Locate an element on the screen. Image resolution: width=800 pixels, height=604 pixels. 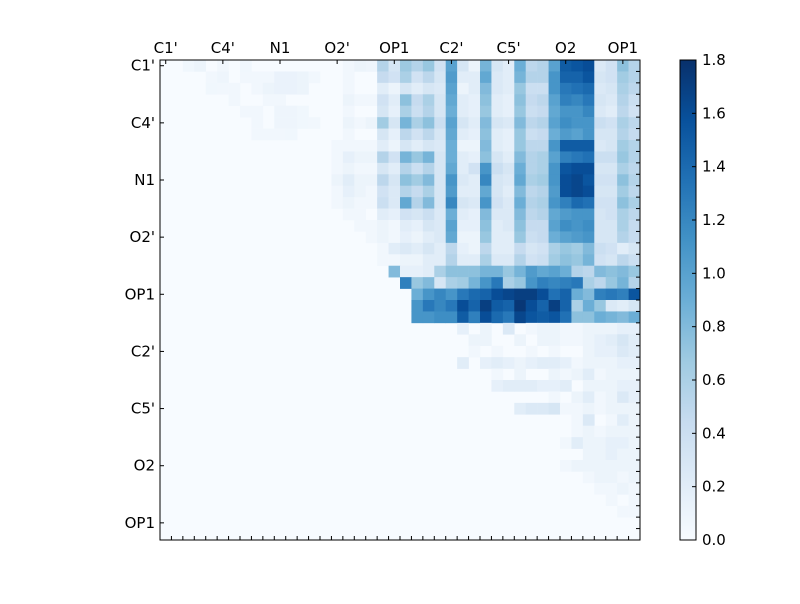
colorbar-tick-label: 1.0 is located at coordinates (714, 273).